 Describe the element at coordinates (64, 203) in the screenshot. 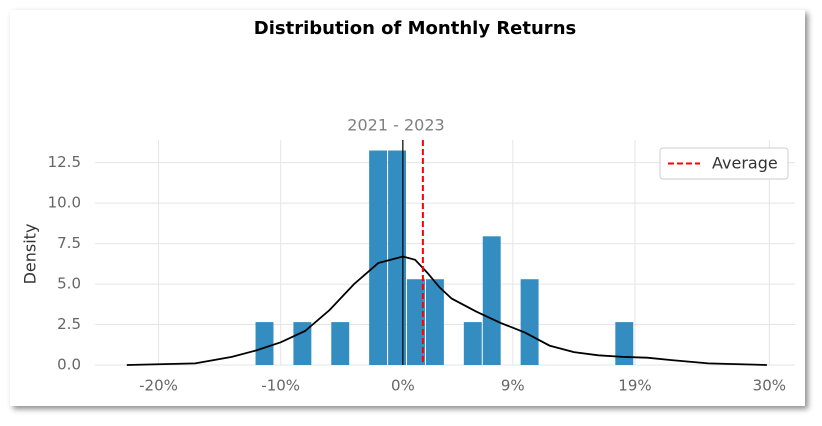

I see `y-tick-label: 10.0` at that location.